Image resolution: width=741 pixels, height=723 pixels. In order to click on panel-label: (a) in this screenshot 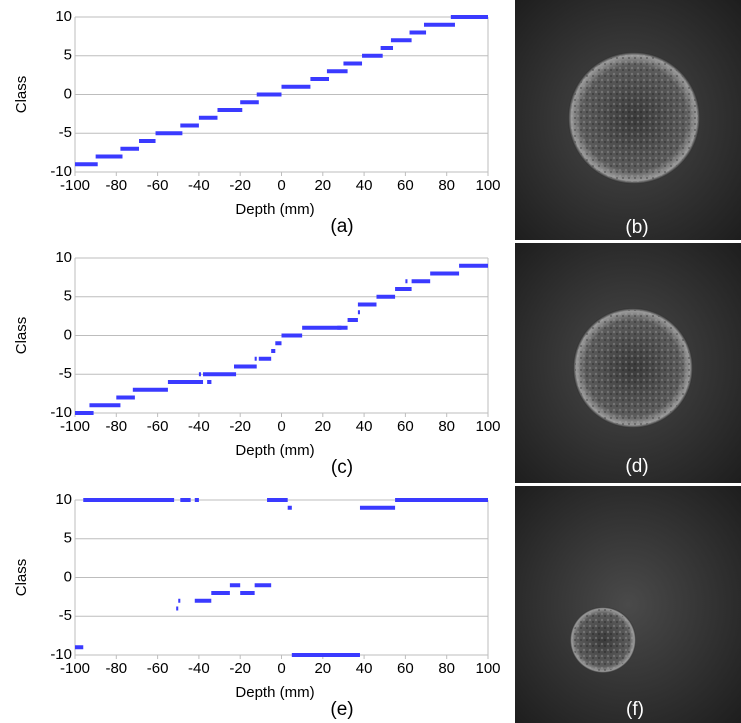, I will do `click(341, 226)`.